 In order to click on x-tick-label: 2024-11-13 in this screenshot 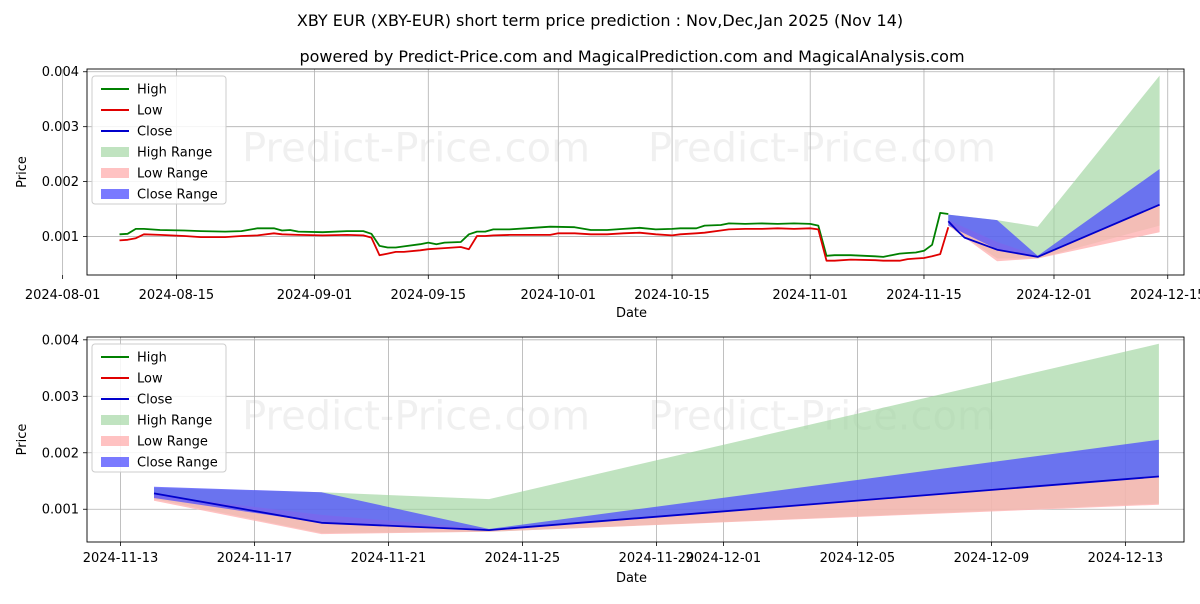, I will do `click(121, 558)`.